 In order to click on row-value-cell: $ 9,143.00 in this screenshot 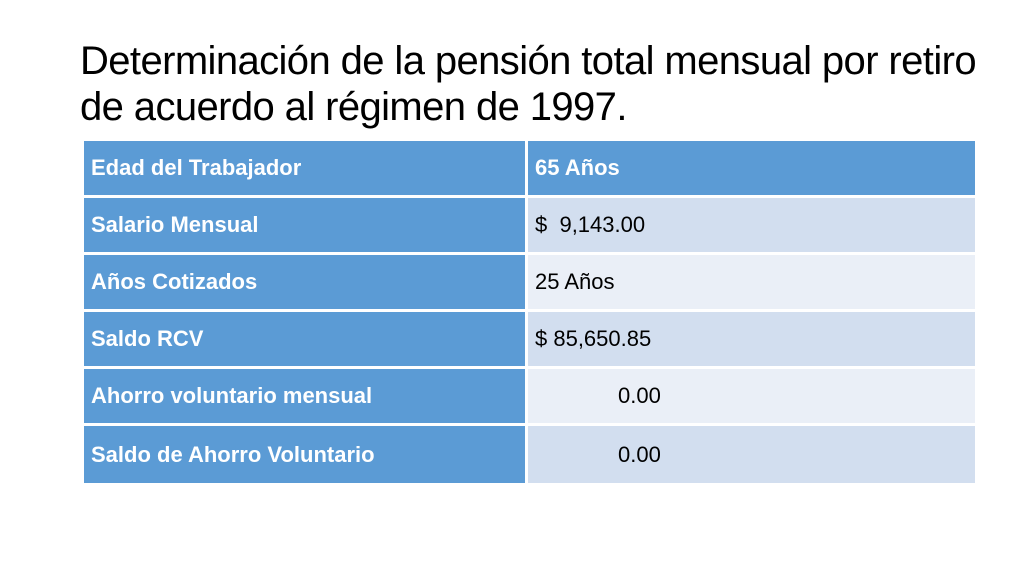, I will do `click(751, 226)`.